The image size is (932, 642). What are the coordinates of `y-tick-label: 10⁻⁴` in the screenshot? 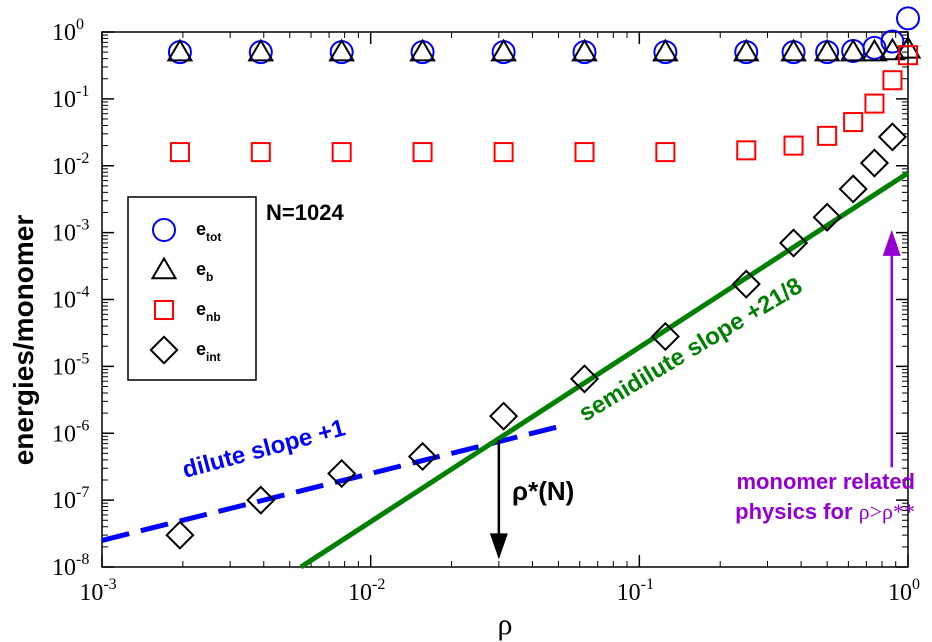 It's located at (70, 299).